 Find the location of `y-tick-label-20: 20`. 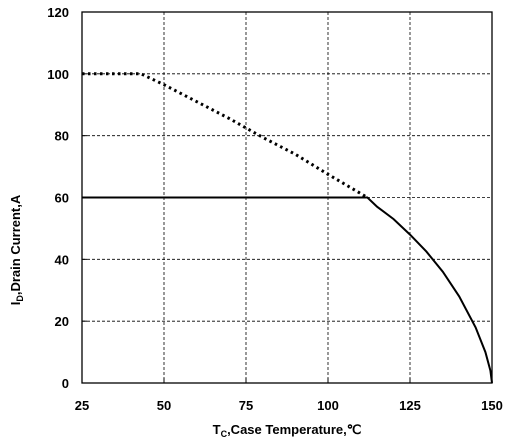

y-tick-label-20: 20 is located at coordinates (62, 321).